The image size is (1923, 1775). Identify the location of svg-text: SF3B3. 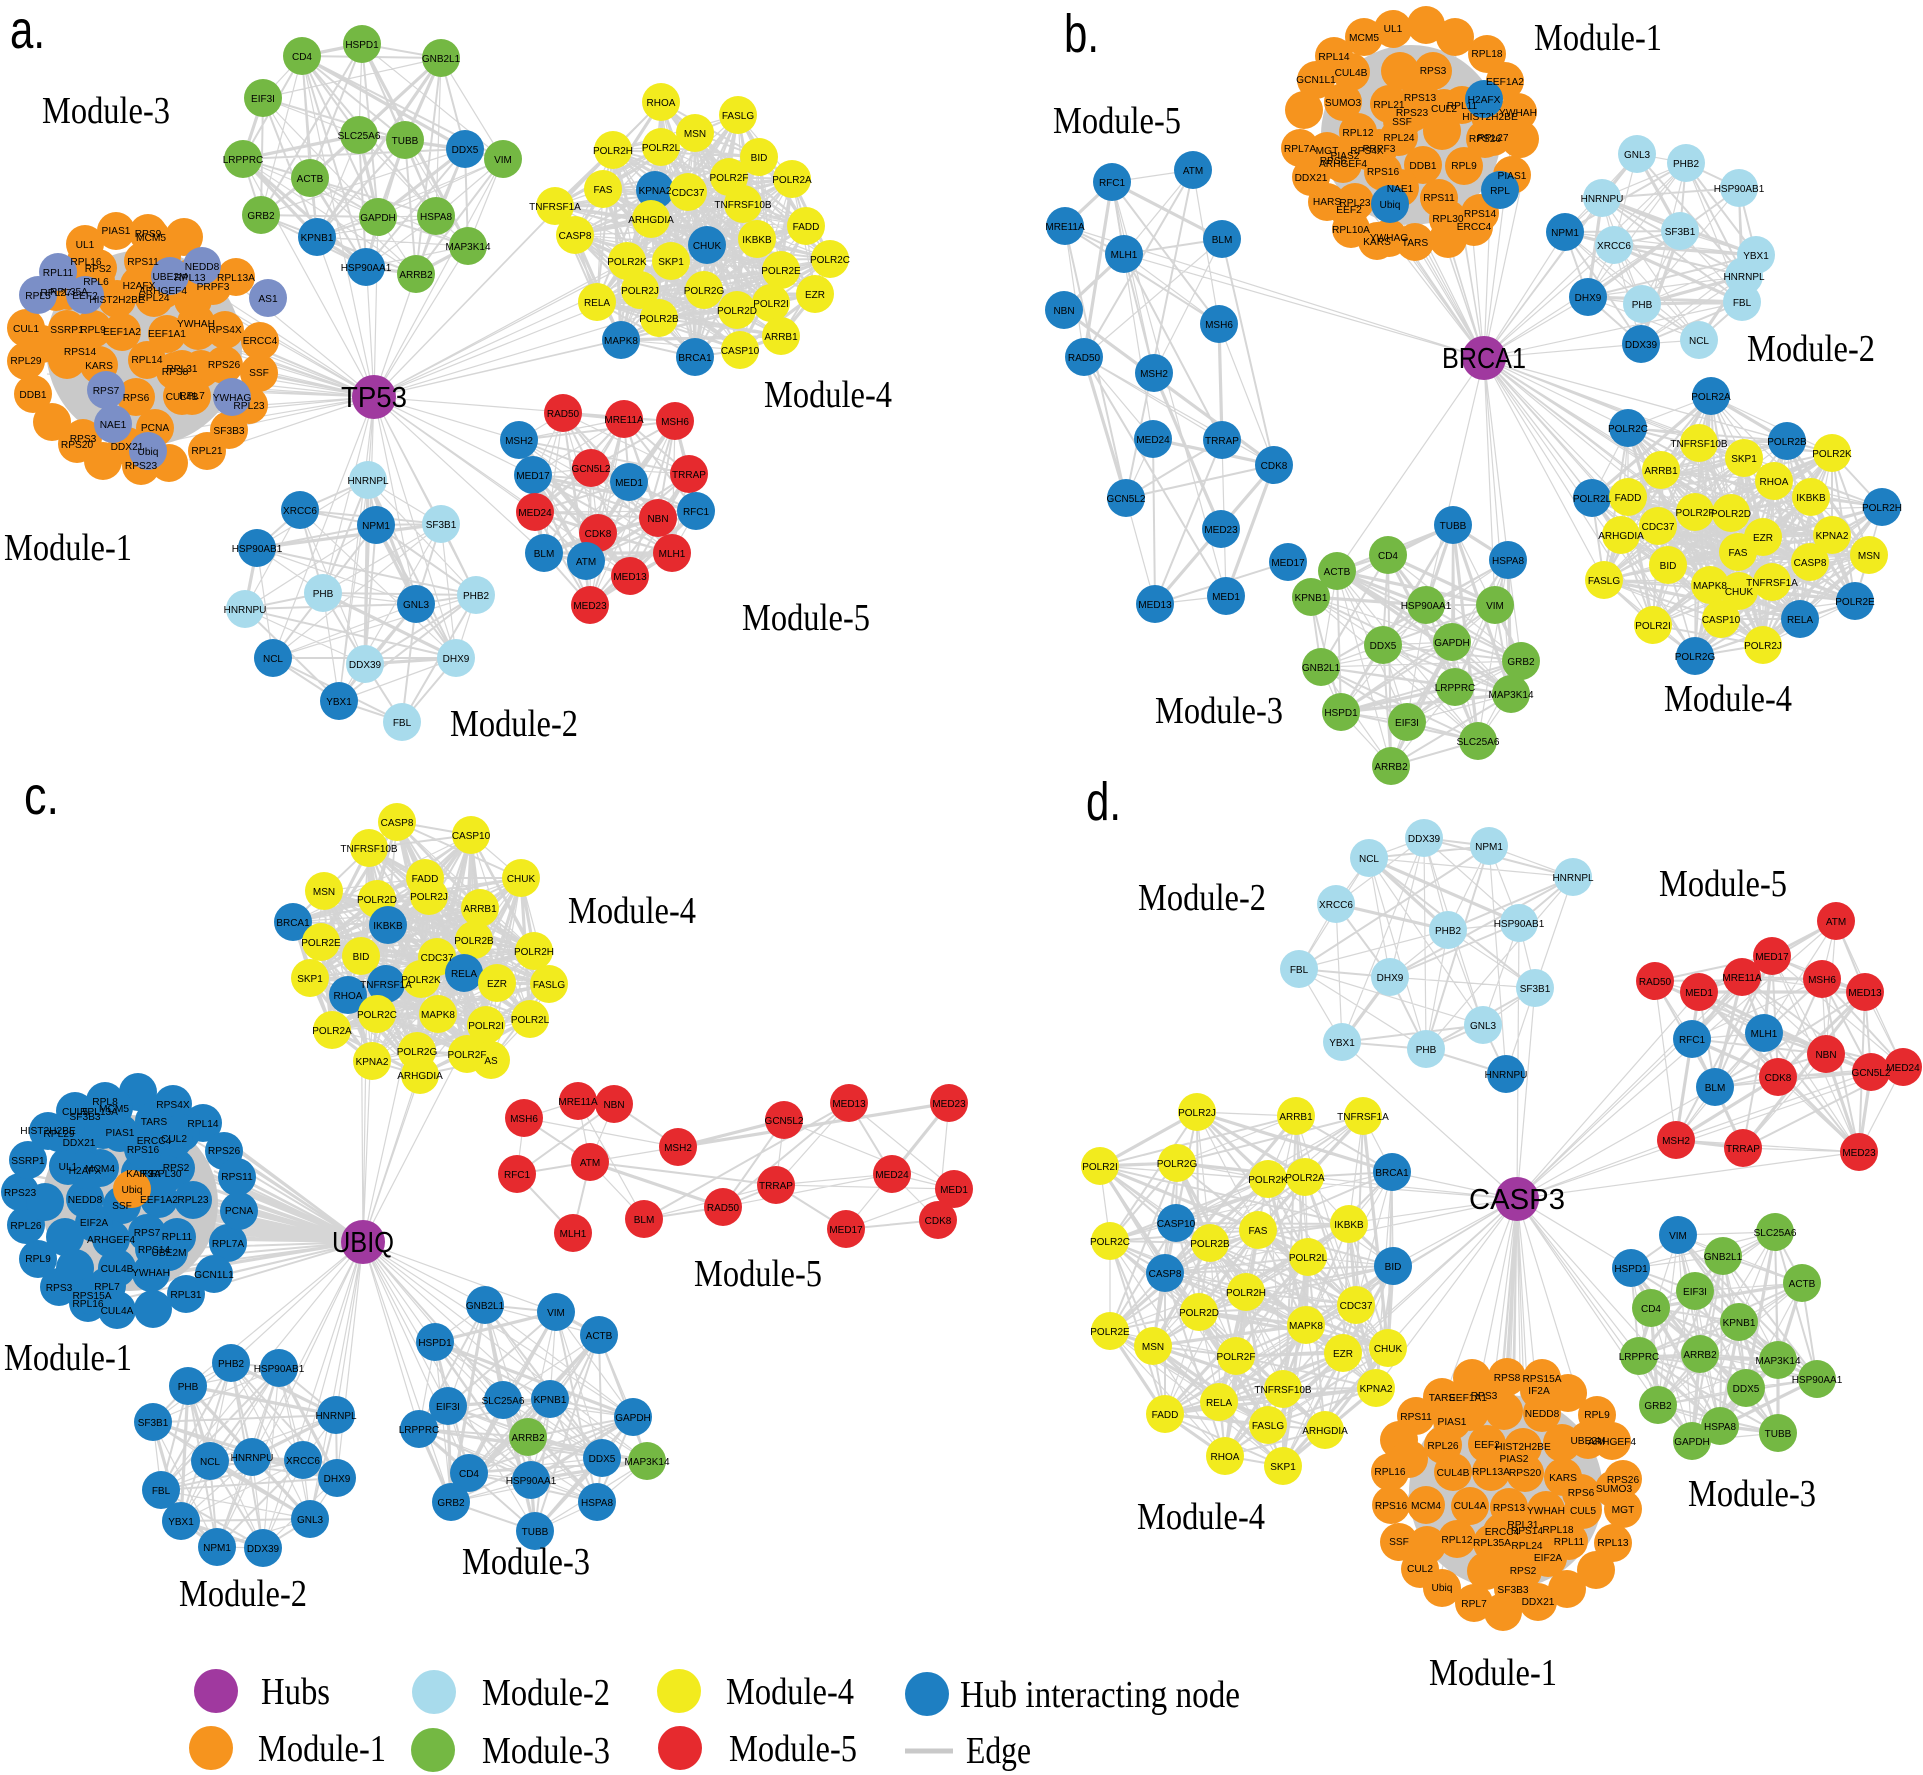
(84, 1117).